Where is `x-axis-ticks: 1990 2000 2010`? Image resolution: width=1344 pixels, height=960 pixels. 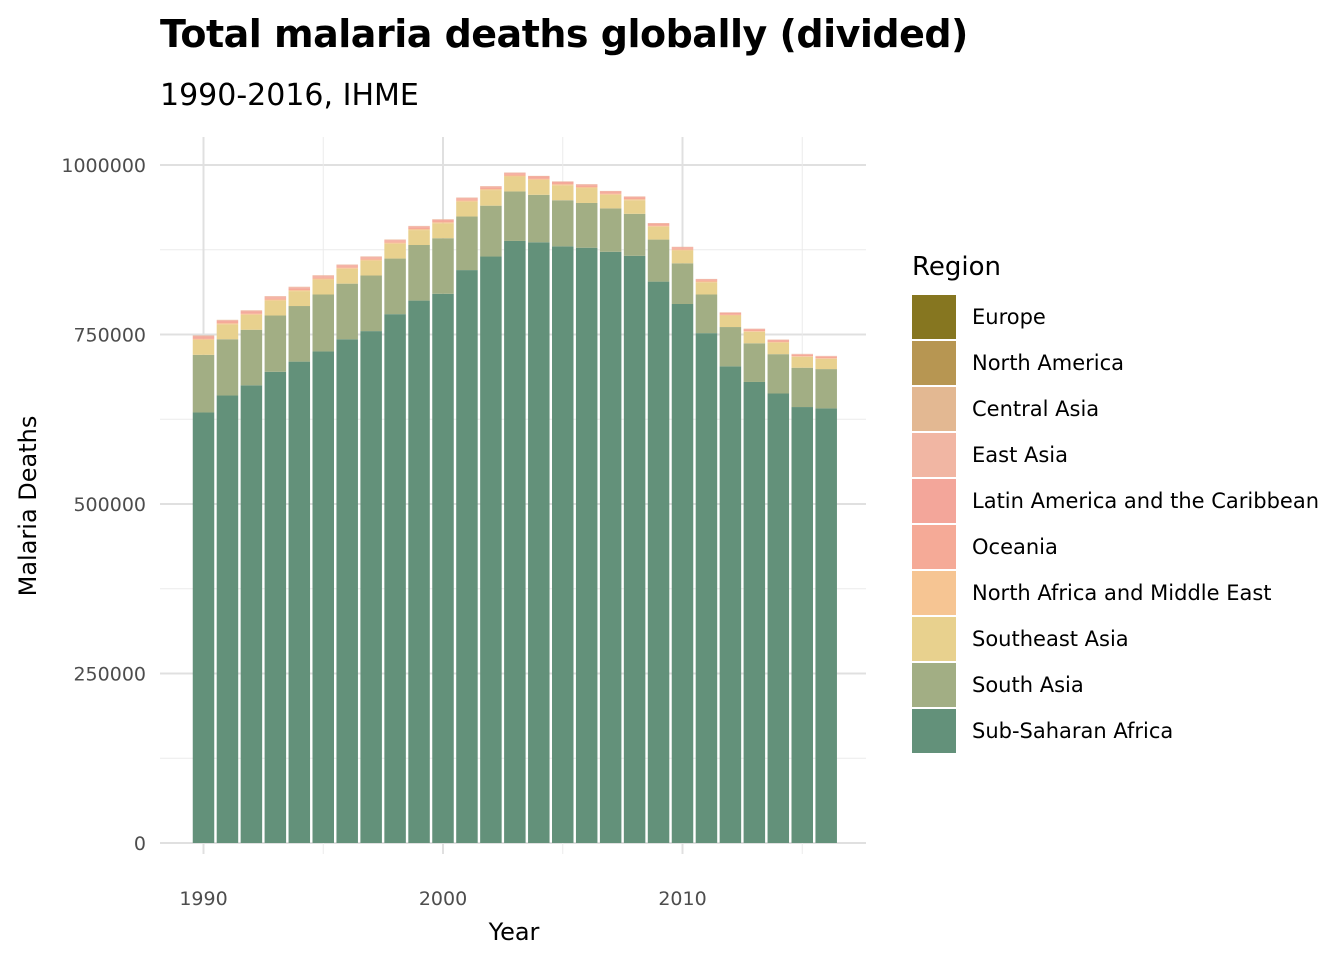 x-axis-ticks: 1990 2000 2010 is located at coordinates (442, 899).